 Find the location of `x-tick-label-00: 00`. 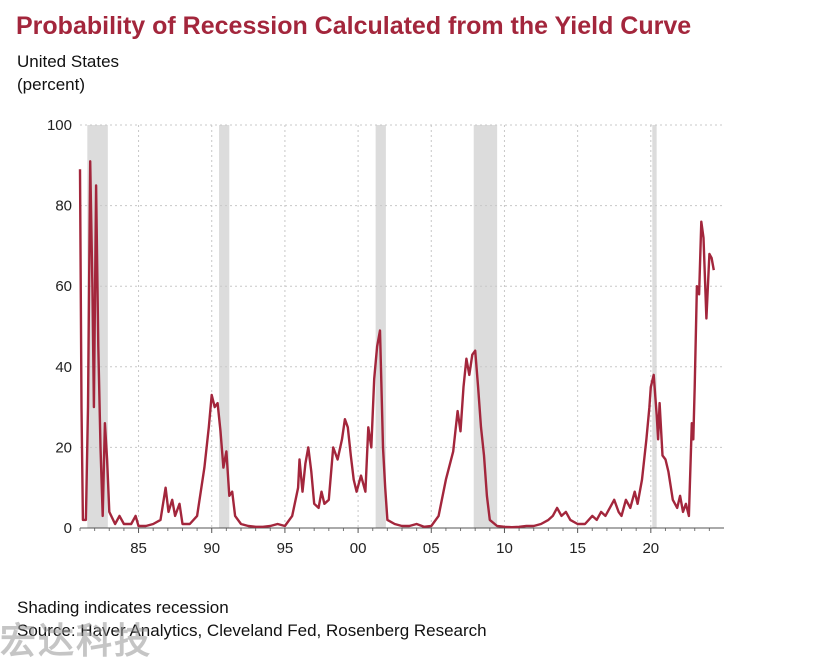

x-tick-label-00: 00 is located at coordinates (358, 548).